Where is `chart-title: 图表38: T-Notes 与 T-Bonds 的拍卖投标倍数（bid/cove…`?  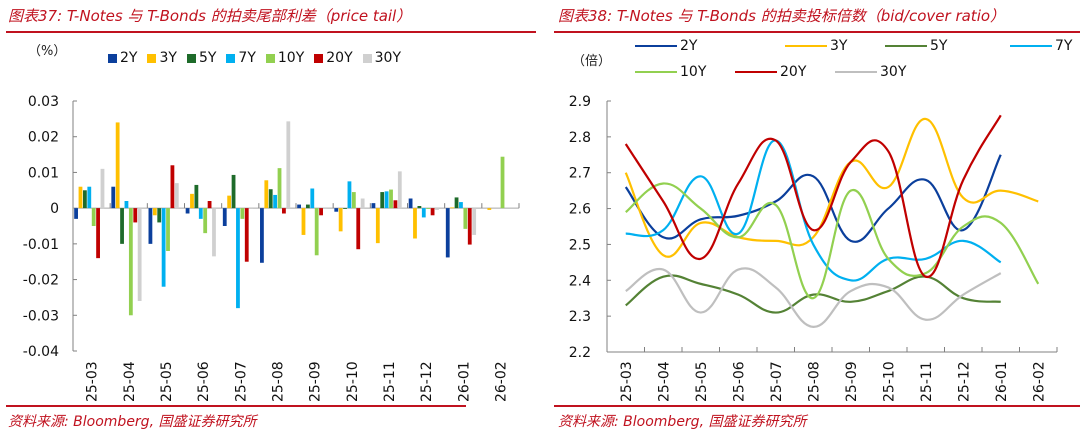
chart-title: 图表38: T-Notes 与 T-Bonds 的拍卖投标倍数（bid/cove… is located at coordinates (782, 16).